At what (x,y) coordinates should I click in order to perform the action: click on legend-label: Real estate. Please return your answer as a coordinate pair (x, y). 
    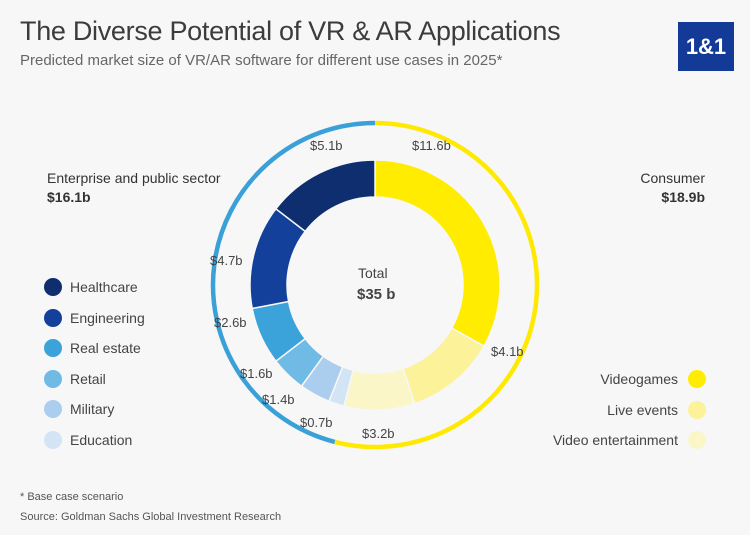
    Looking at the image, I should click on (105, 348).